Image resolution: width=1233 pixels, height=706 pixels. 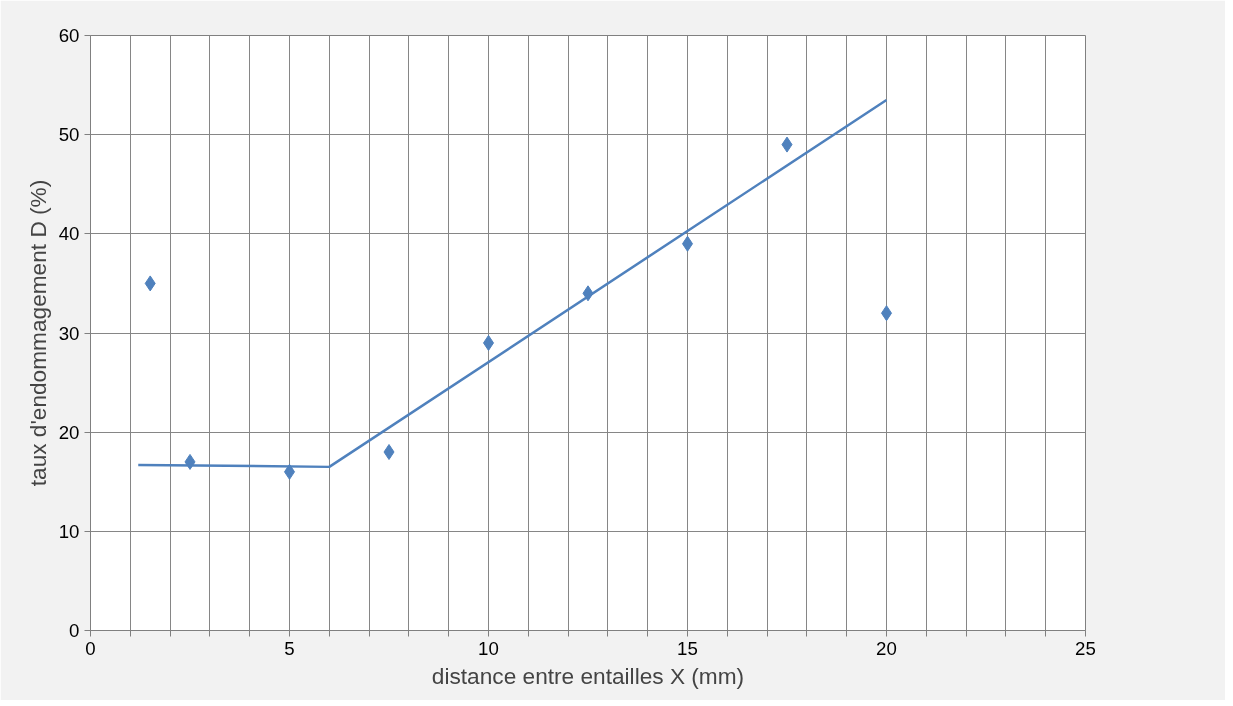 What do you see at coordinates (1085, 648) in the screenshot?
I see `x-tick-label: 25` at bounding box center [1085, 648].